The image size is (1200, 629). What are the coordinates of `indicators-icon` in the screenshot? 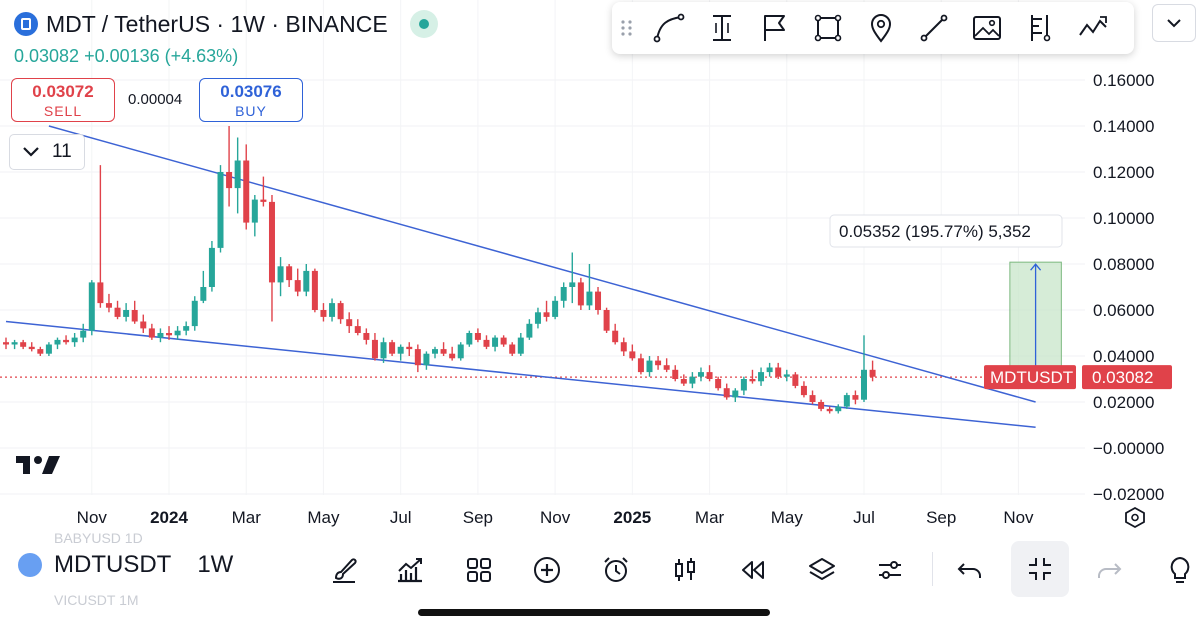 It's located at (410, 570).